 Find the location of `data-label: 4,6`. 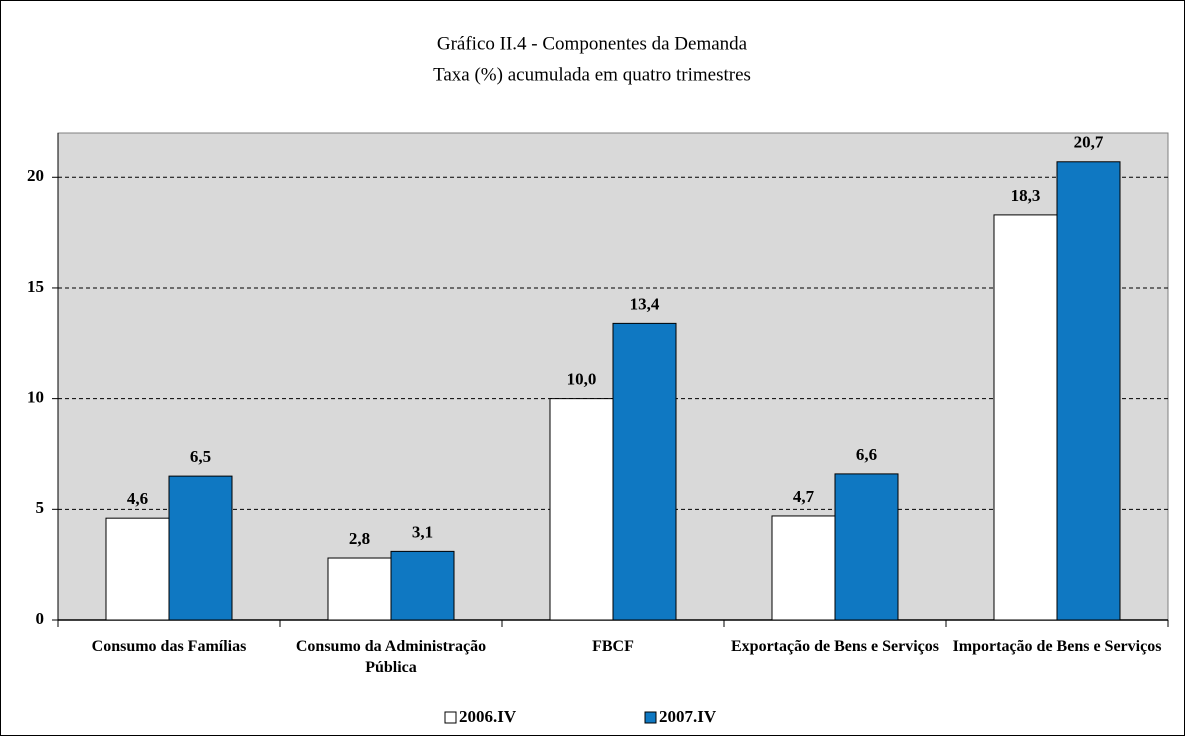

data-label: 4,6 is located at coordinates (137, 498).